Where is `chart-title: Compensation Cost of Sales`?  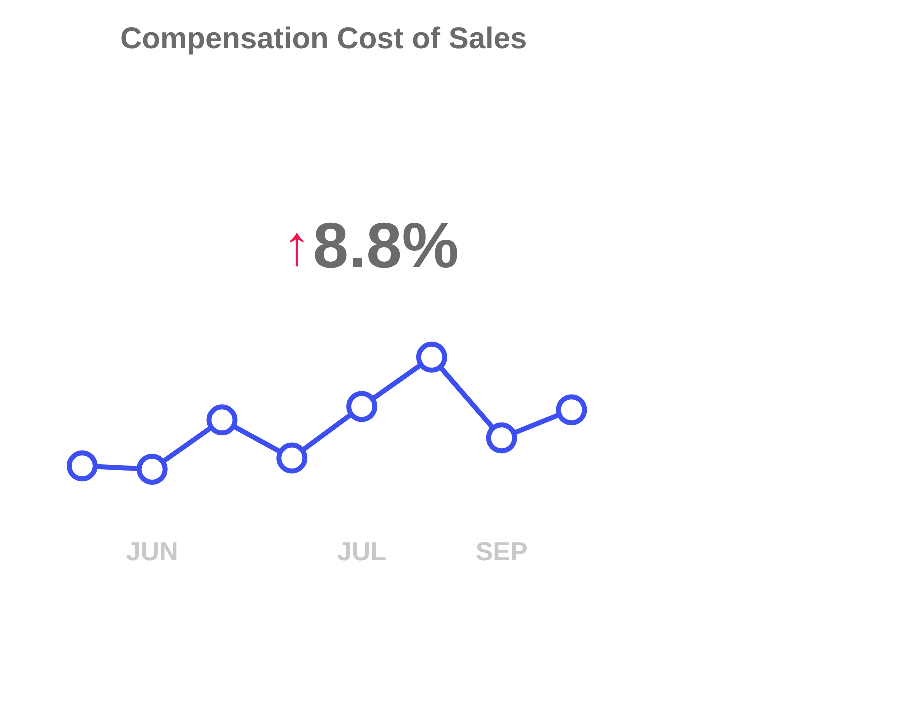 chart-title: Compensation Cost of Sales is located at coordinates (324, 39).